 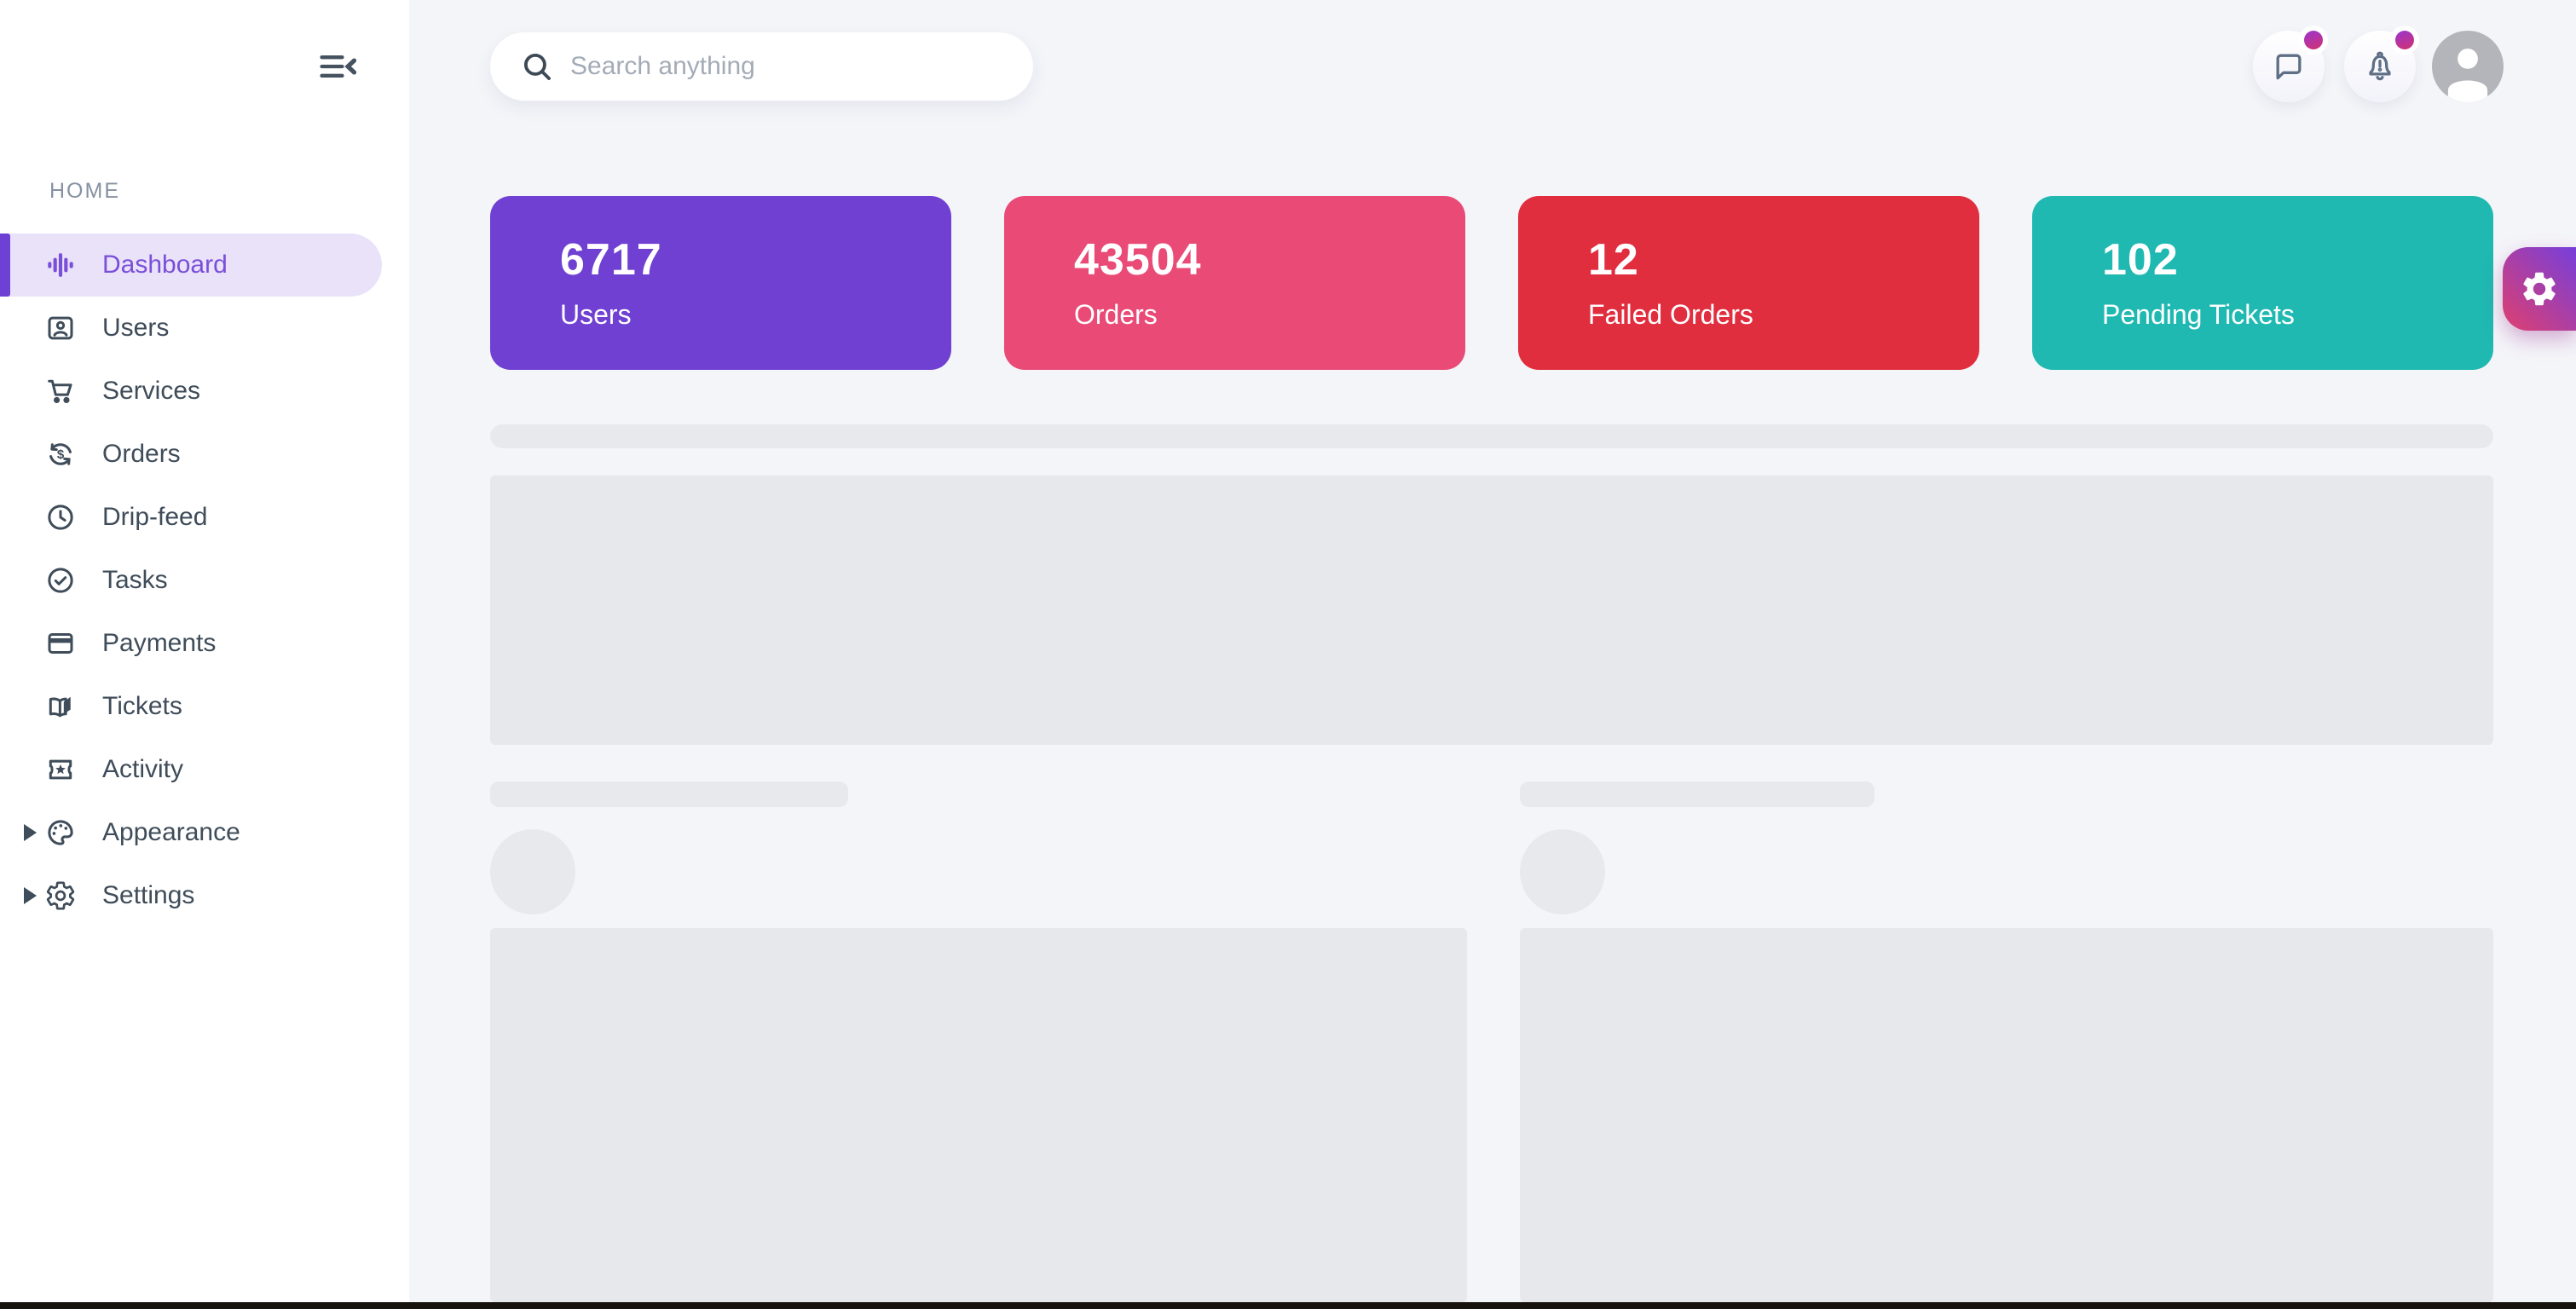 I want to click on cash-sync-icon: $, so click(x=60, y=454).